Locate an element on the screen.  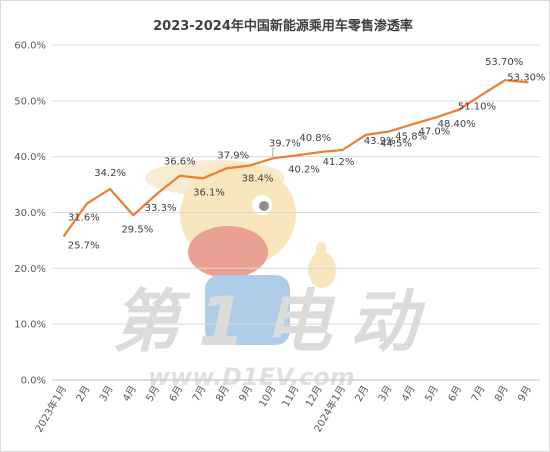
data-label: 25.7% is located at coordinates (84, 246).